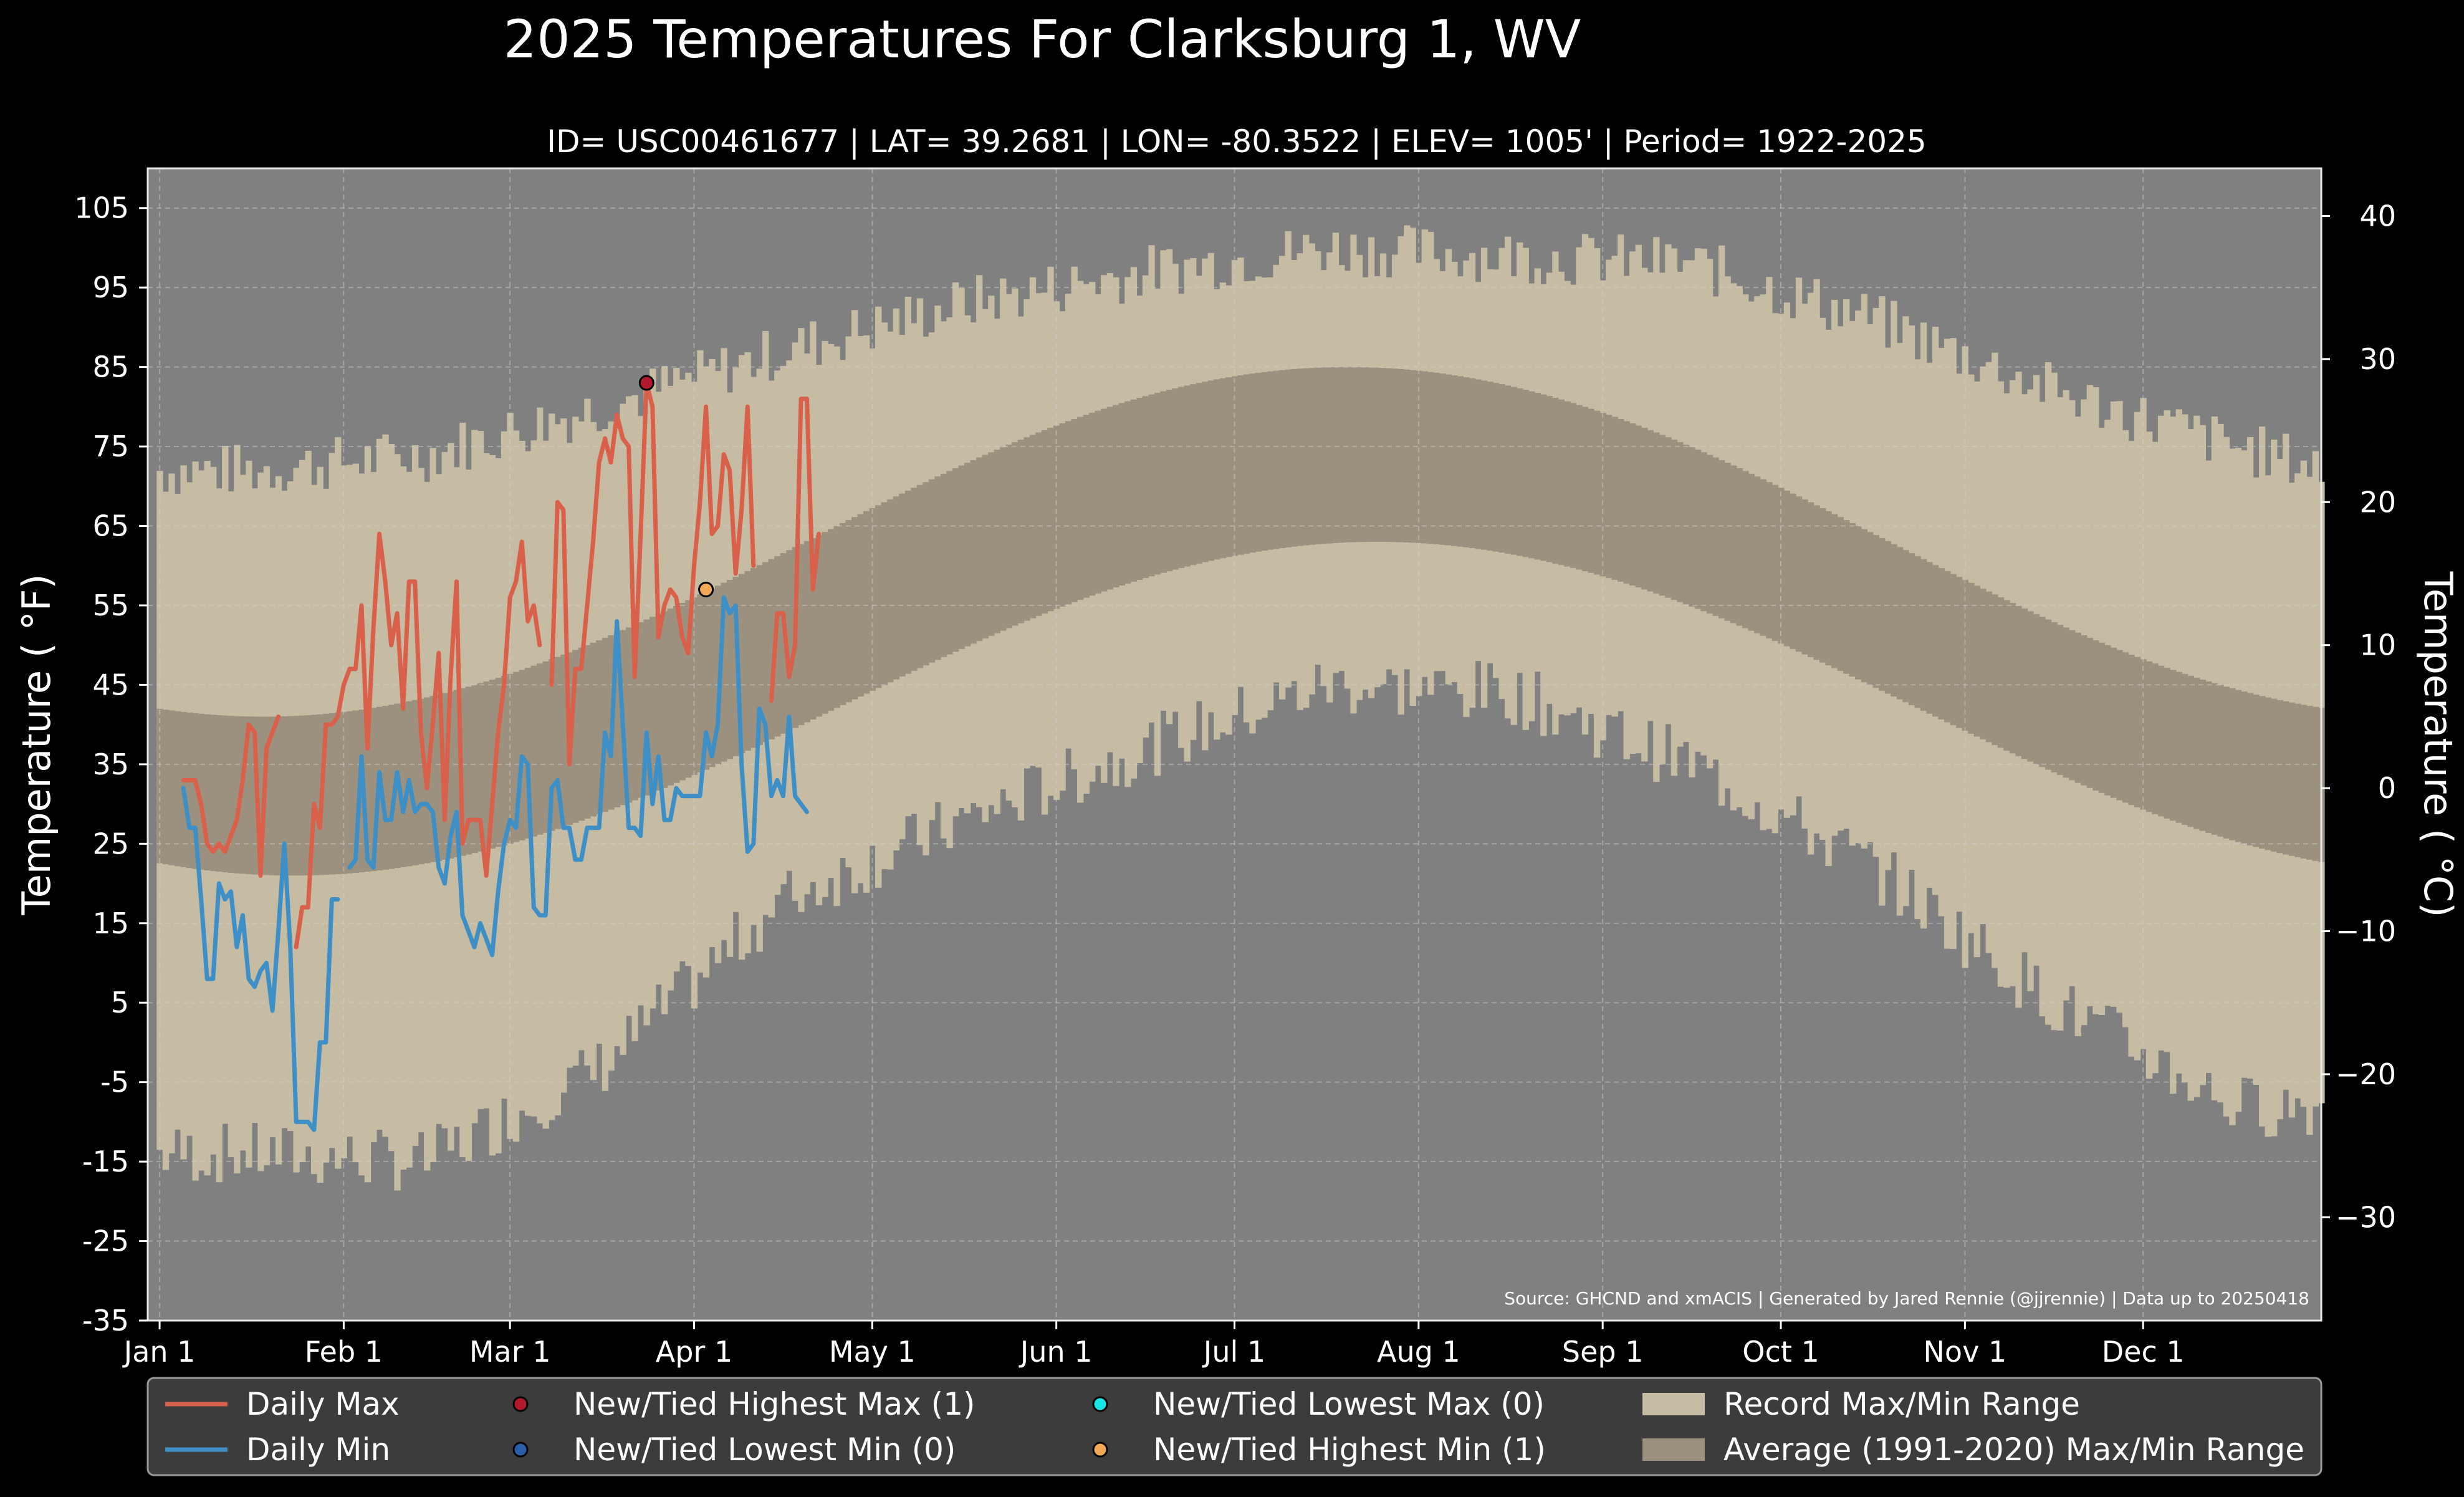 Image resolution: width=2464 pixels, height=1497 pixels. I want to click on y-right-tick-label: −30, so click(2366, 1217).